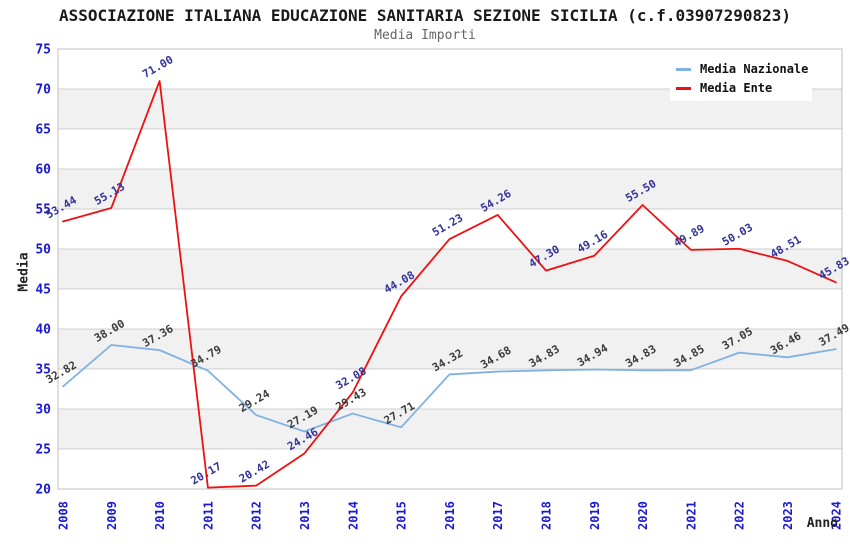  I want to click on svg-text: 30, so click(43, 410).